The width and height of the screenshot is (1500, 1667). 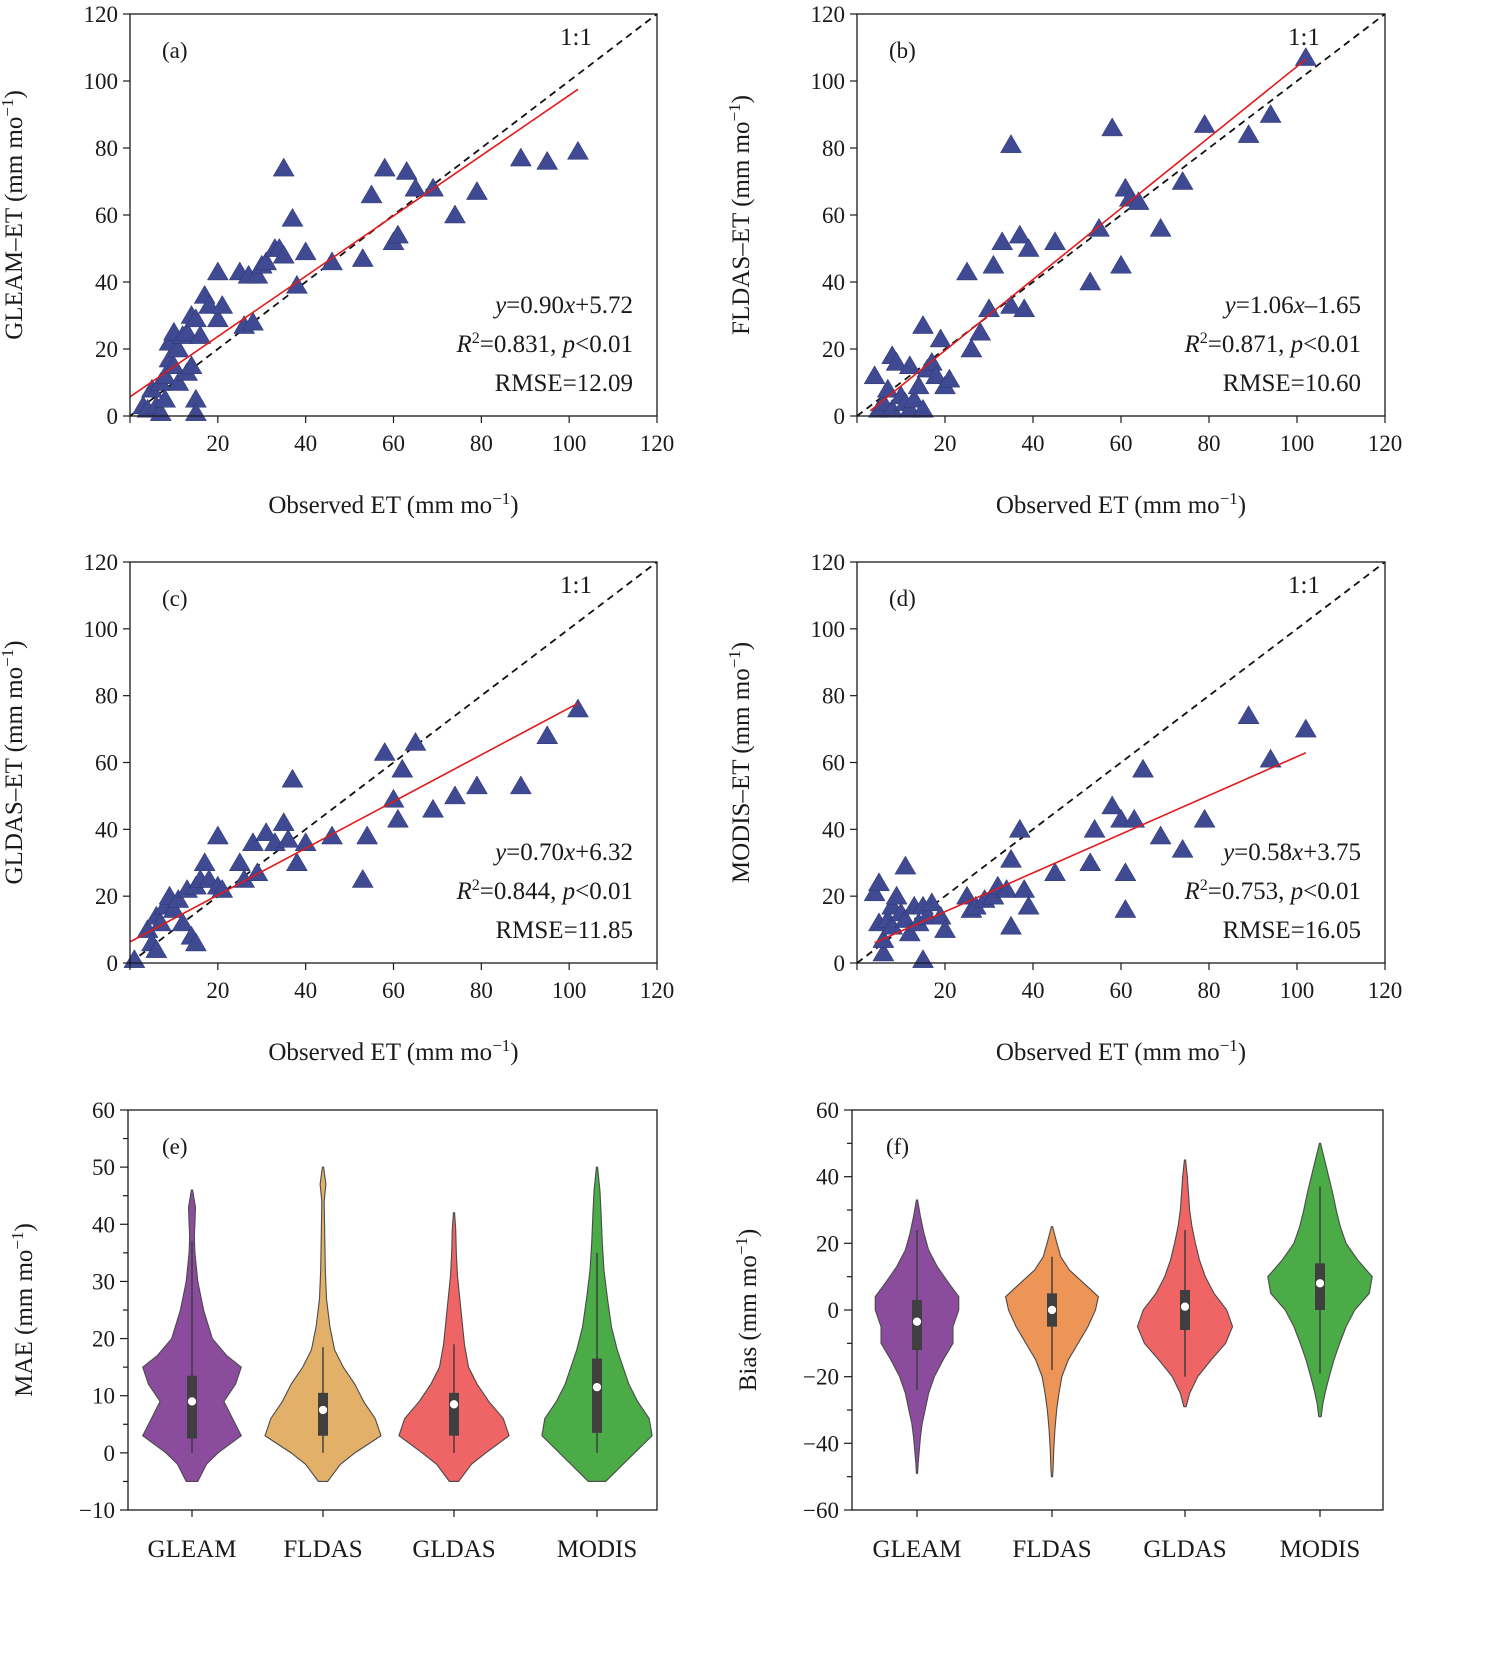 I want to click on y-tick-label: −10, so click(x=97, y=1510).